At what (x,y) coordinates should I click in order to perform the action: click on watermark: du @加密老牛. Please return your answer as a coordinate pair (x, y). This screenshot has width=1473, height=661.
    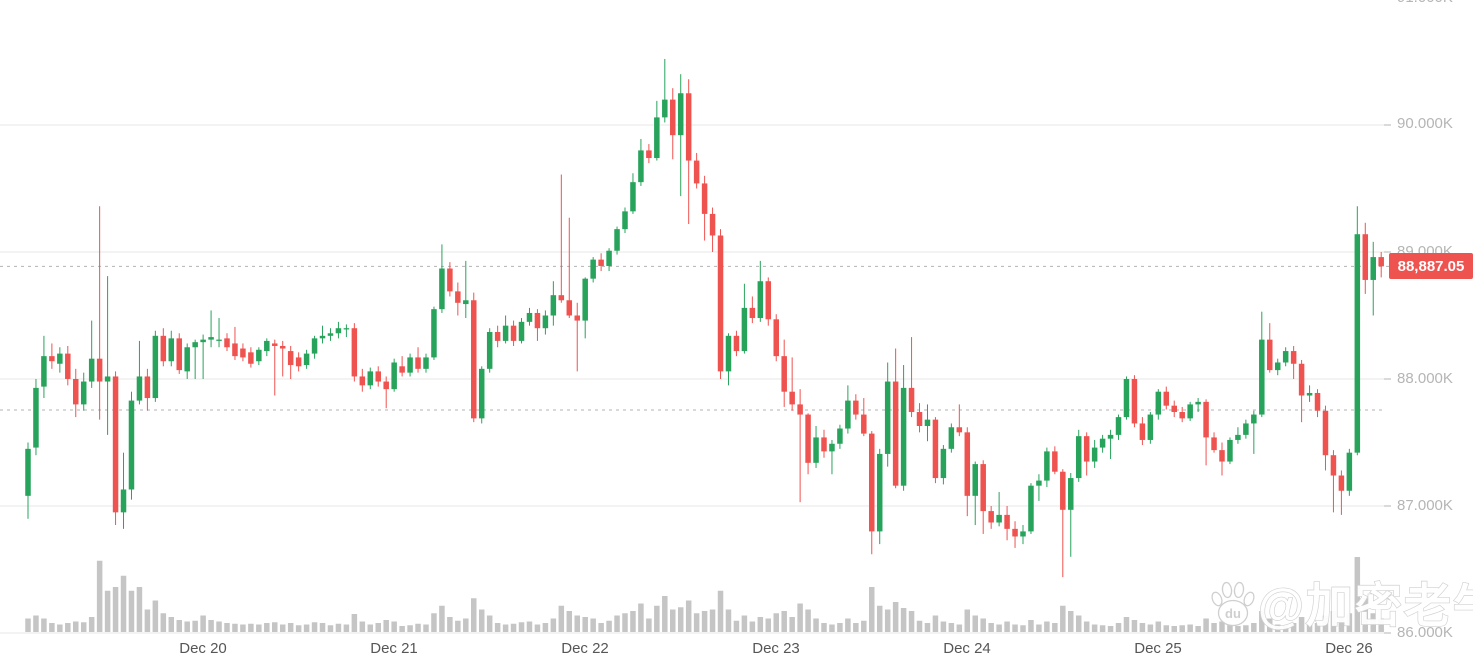
    Looking at the image, I should click on (1342, 605).